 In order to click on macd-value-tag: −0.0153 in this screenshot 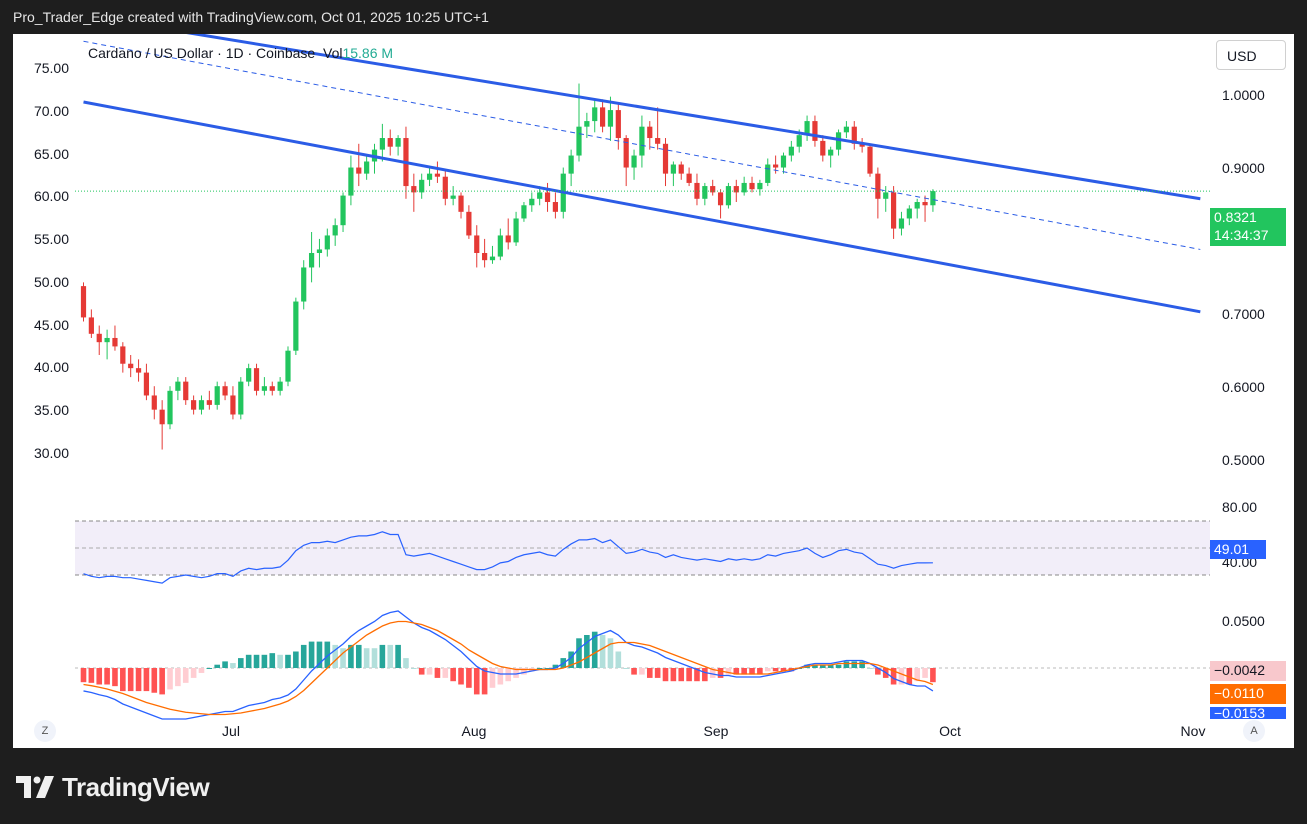, I will do `click(1248, 713)`.